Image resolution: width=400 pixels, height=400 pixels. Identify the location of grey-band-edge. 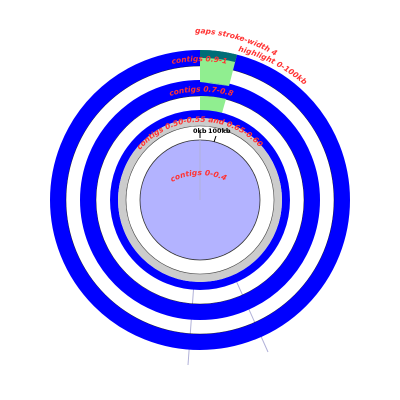
(200, 200).